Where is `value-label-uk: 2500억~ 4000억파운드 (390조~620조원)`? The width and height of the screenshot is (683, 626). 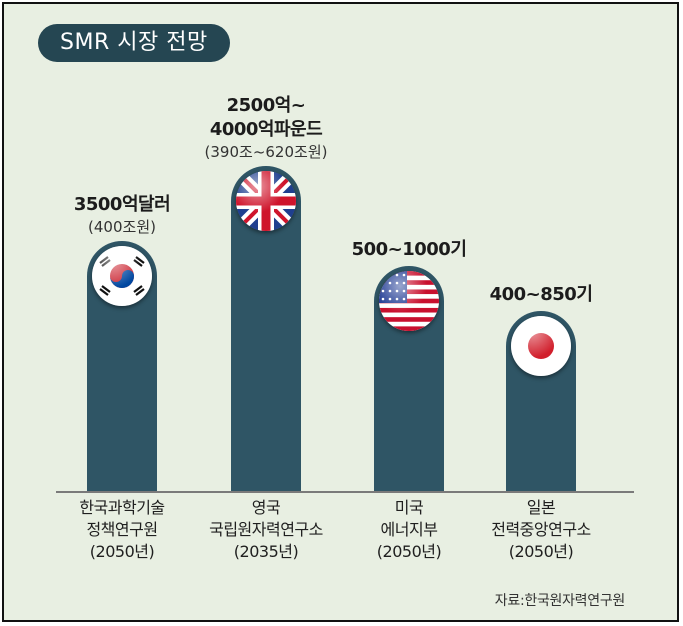 value-label-uk: 2500억~ 4000억파운드 (390조~620조원) is located at coordinates (266, 128).